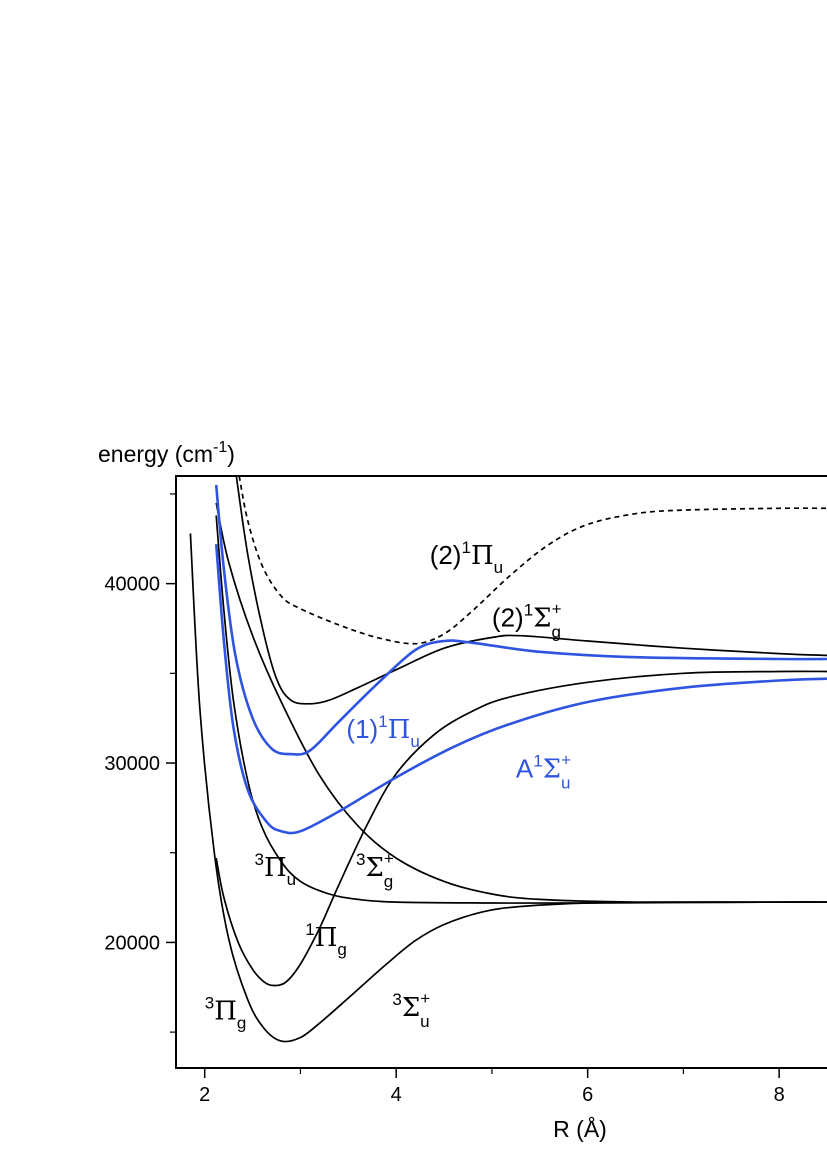 The width and height of the screenshot is (827, 1168). What do you see at coordinates (231, 454) in the screenshot?
I see `y-axis-title-close: )` at bounding box center [231, 454].